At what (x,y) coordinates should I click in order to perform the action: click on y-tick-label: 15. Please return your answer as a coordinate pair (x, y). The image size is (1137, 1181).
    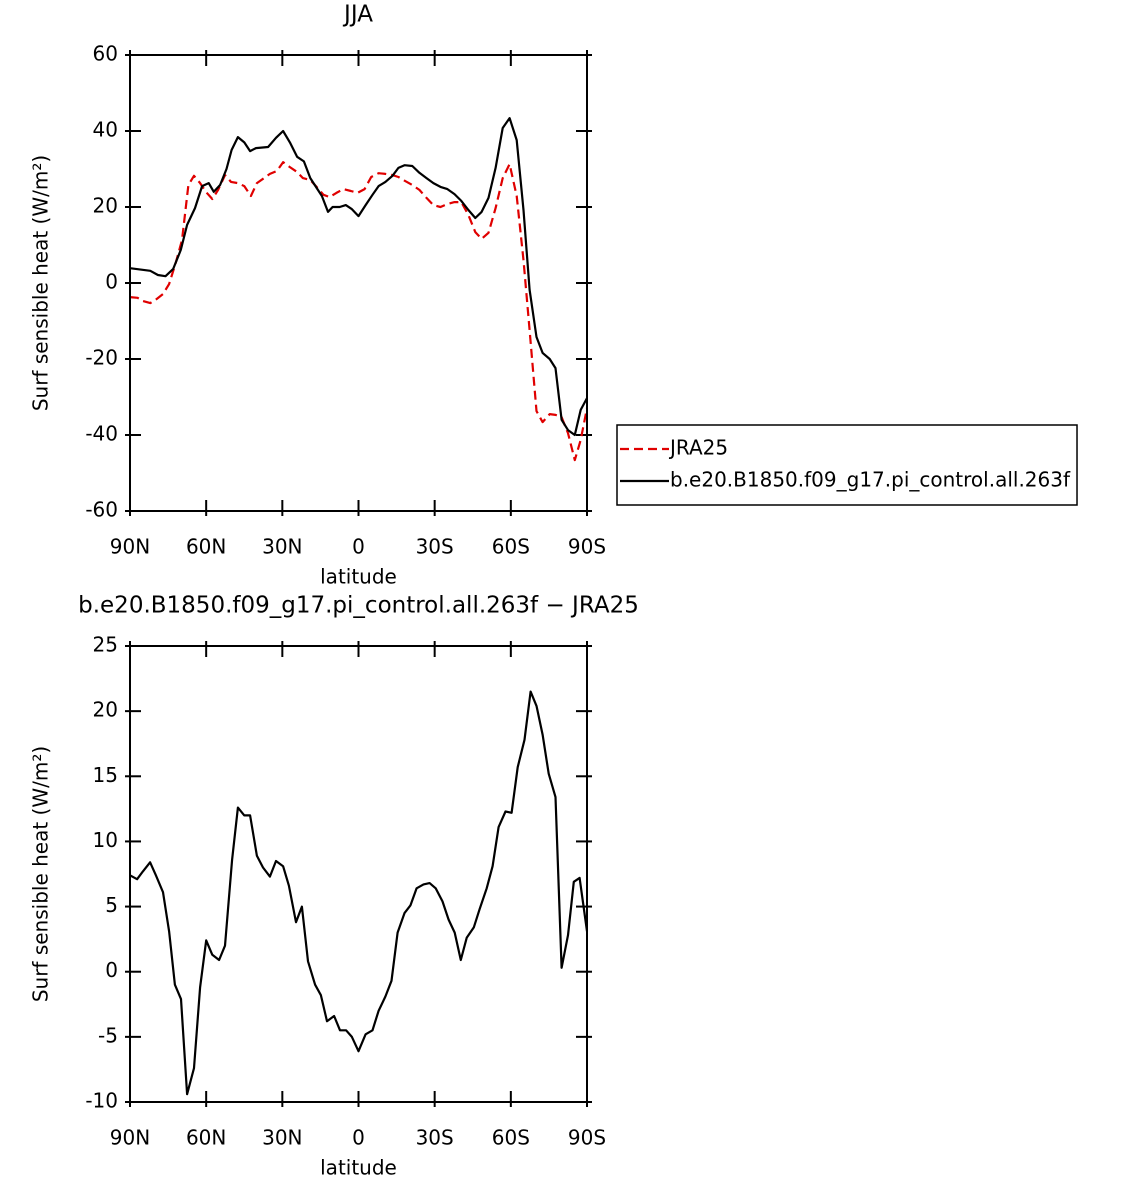
    Looking at the image, I should click on (105, 775).